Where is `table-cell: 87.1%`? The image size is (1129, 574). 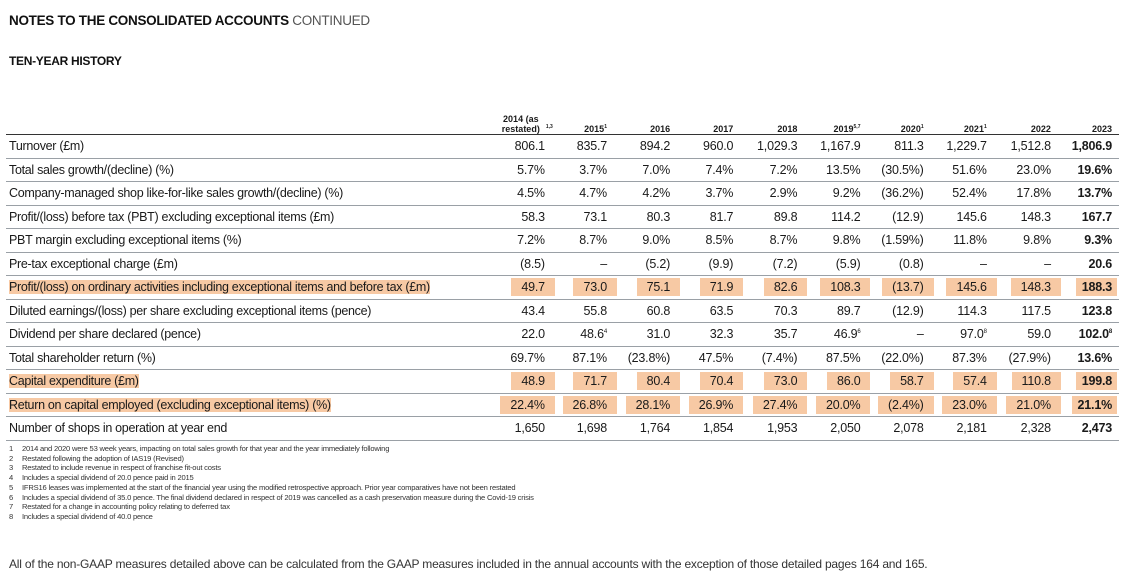
table-cell: 87.1% is located at coordinates (586, 358).